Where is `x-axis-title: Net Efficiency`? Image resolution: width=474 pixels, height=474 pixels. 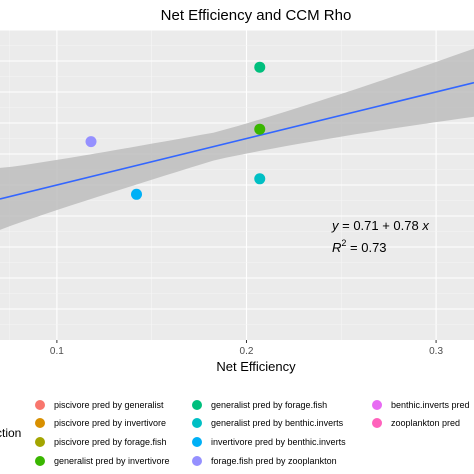 x-axis-title: Net Efficiency is located at coordinates (256, 366).